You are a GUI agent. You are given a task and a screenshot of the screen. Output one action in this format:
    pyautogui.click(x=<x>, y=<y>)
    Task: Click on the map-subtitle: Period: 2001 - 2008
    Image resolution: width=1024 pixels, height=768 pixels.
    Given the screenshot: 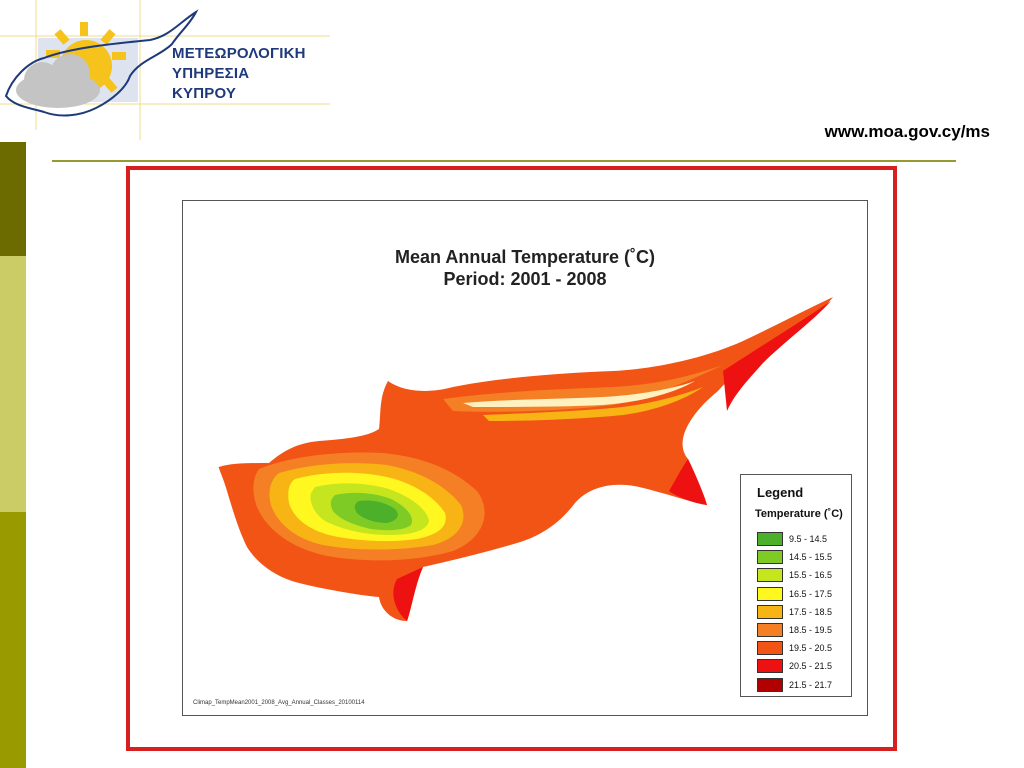 What is the action you would take?
    pyautogui.click(x=525, y=279)
    